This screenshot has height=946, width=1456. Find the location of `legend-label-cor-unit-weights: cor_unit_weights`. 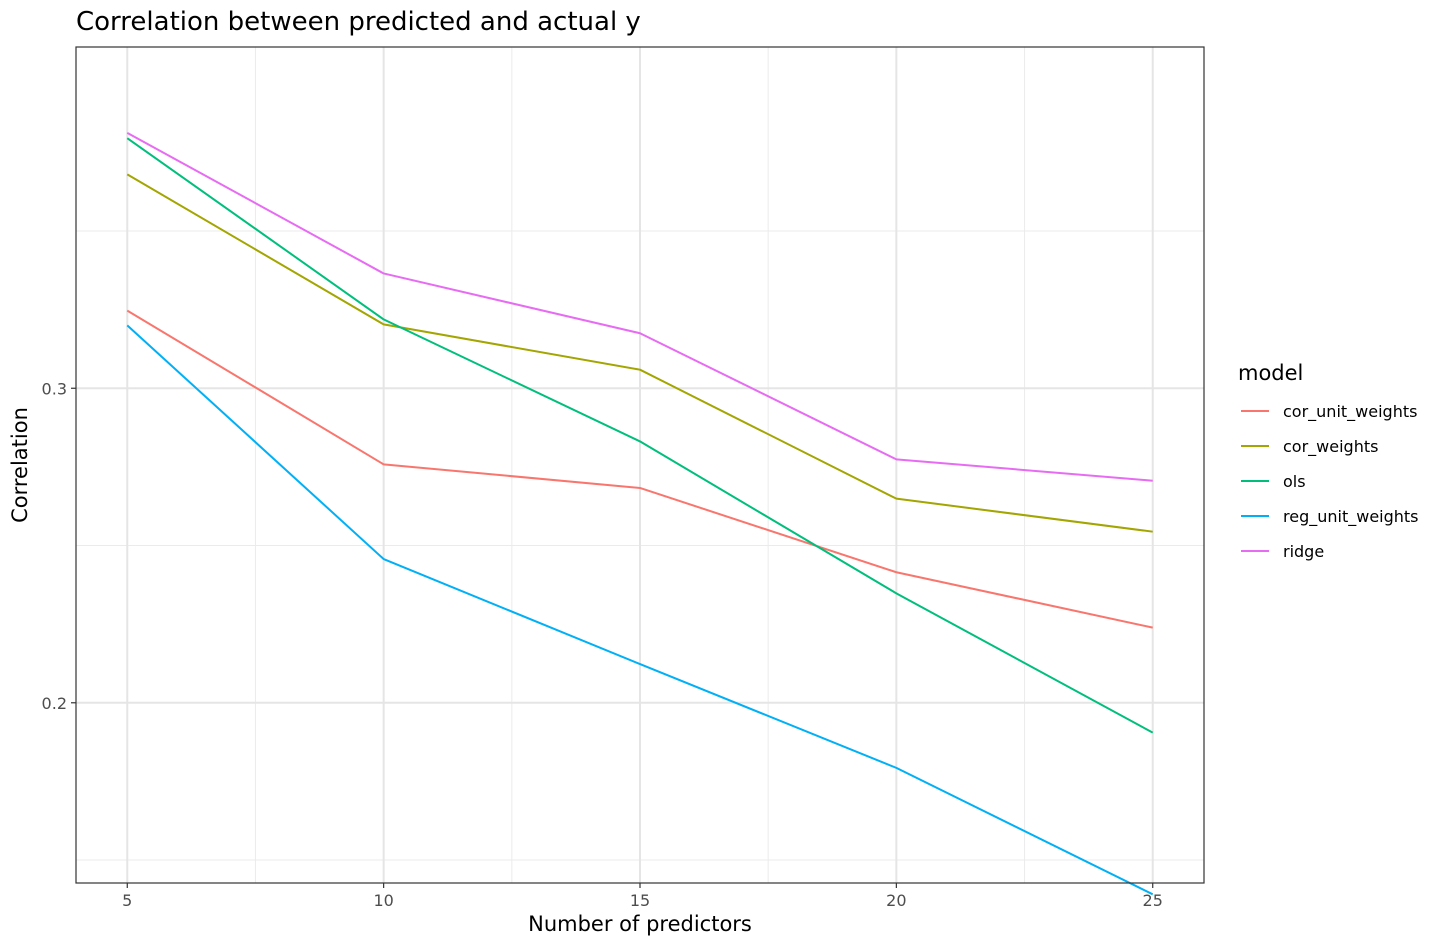

legend-label-cor-unit-weights: cor_unit_weights is located at coordinates (1350, 412).